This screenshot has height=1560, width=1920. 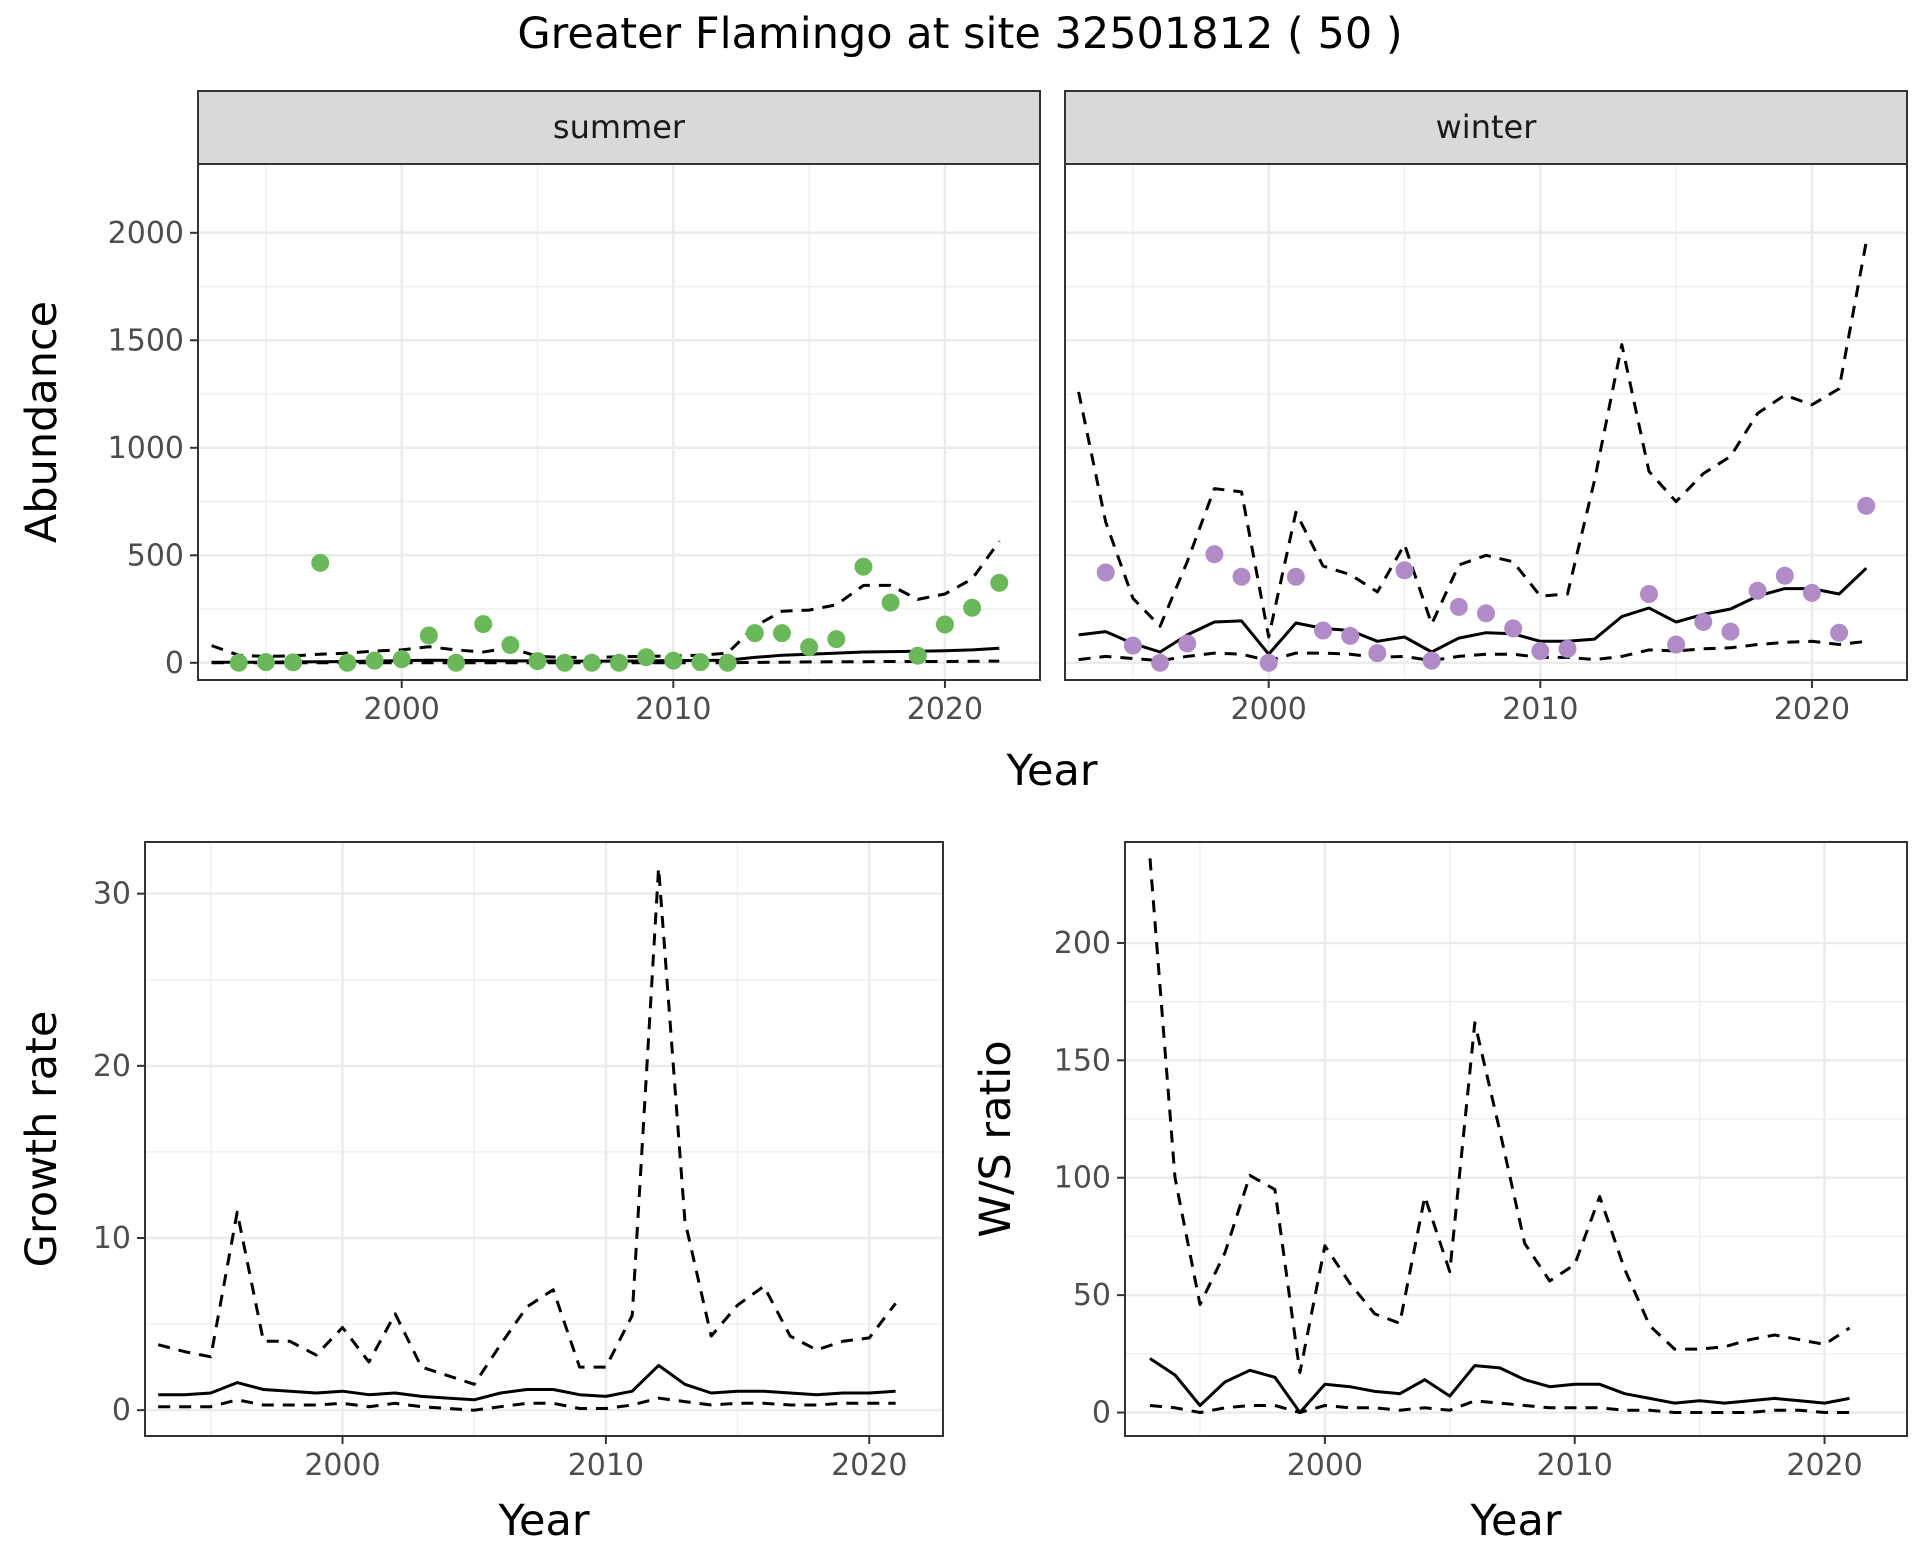 I want to click on y-tick-label: 1500, so click(x=146, y=340).